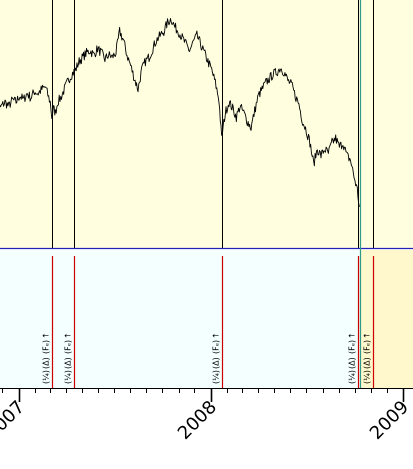  I want to click on x-axis-tick-label: 2008, so click(197, 420).